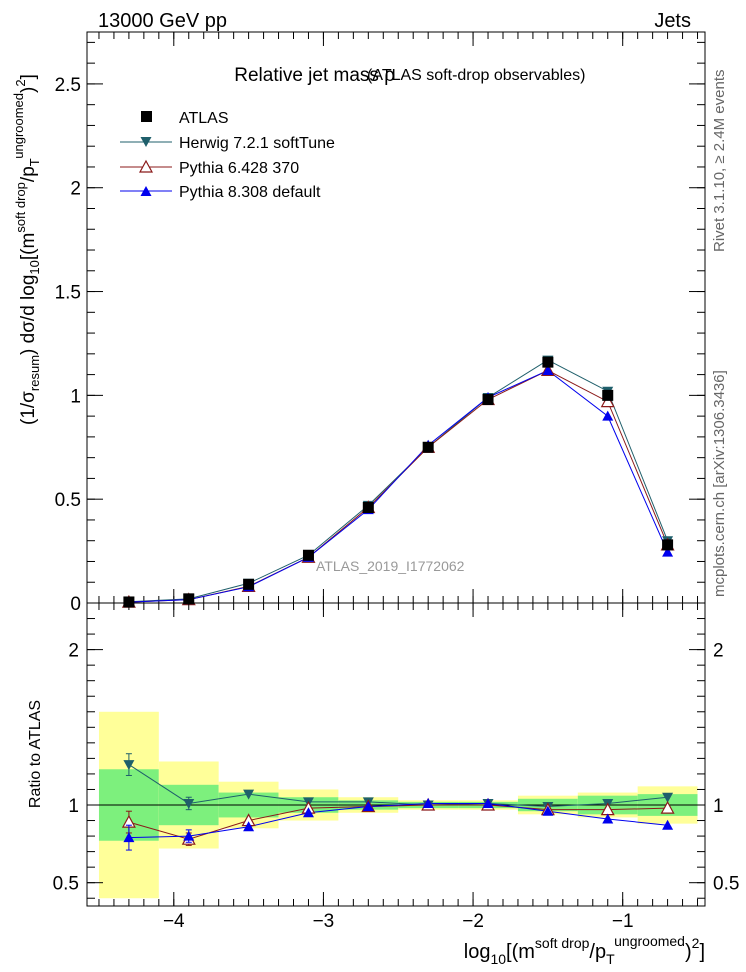 The image size is (746, 972). I want to click on main-y-tick-label: 1, so click(75, 396).